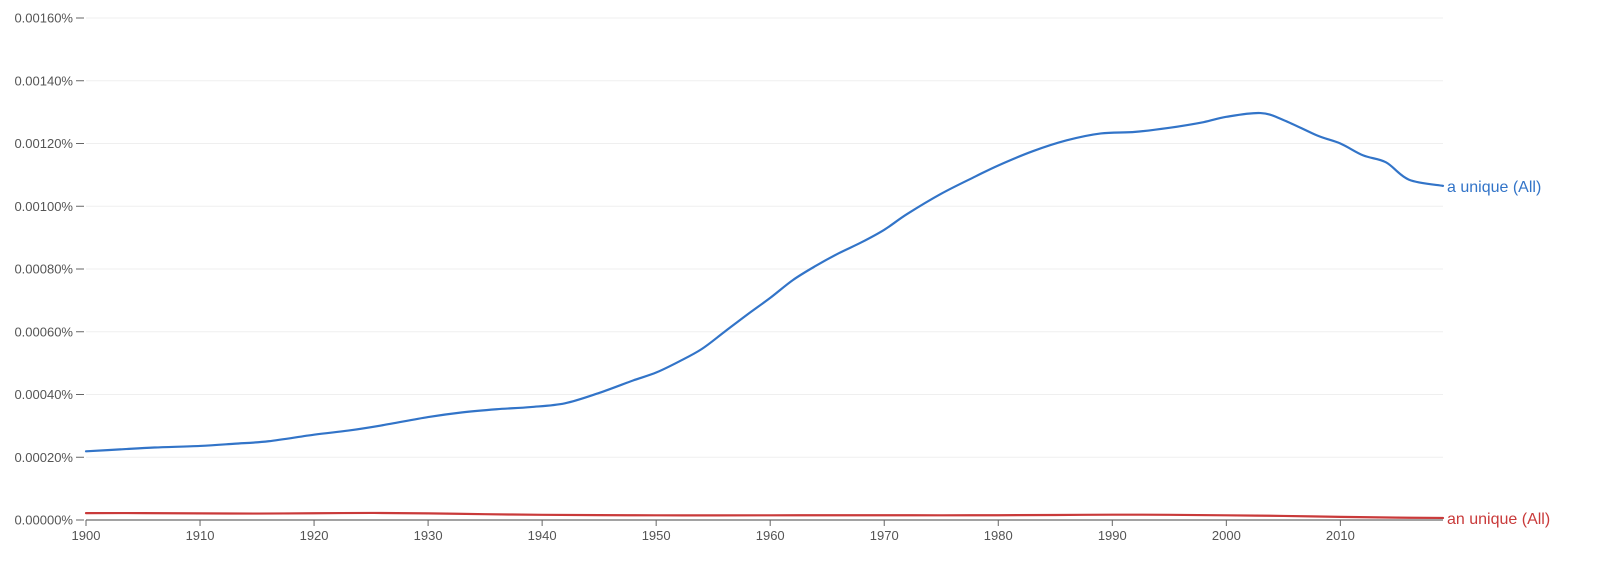  I want to click on x-tick-label: 2000, so click(1226, 535).